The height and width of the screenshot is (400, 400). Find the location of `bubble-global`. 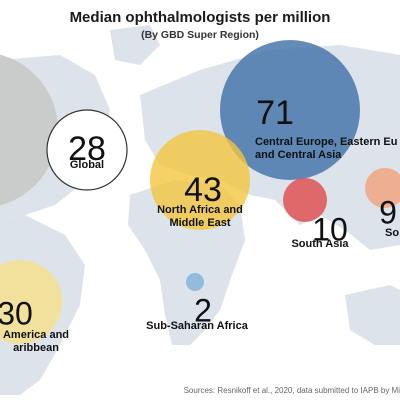

bubble-global is located at coordinates (87, 150).